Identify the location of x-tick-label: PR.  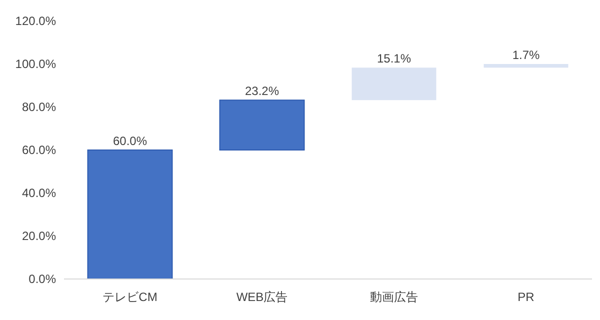
(526, 297).